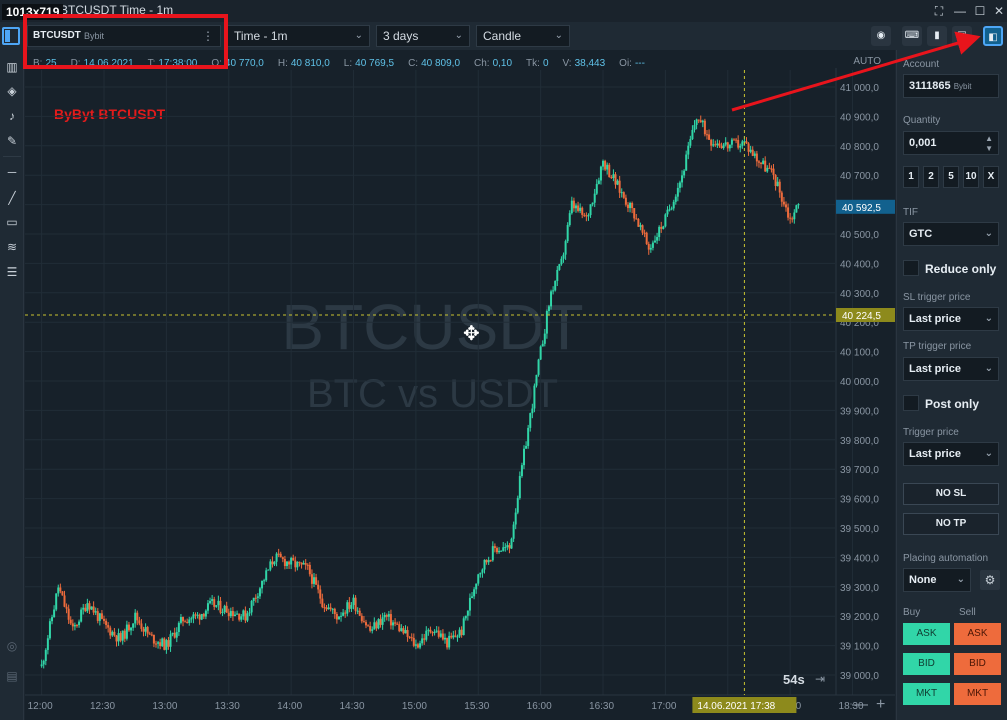 The width and height of the screenshot is (1007, 720). Describe the element at coordinates (820, 679) in the screenshot. I see `scroll-to-end-icon: ⇥` at that location.